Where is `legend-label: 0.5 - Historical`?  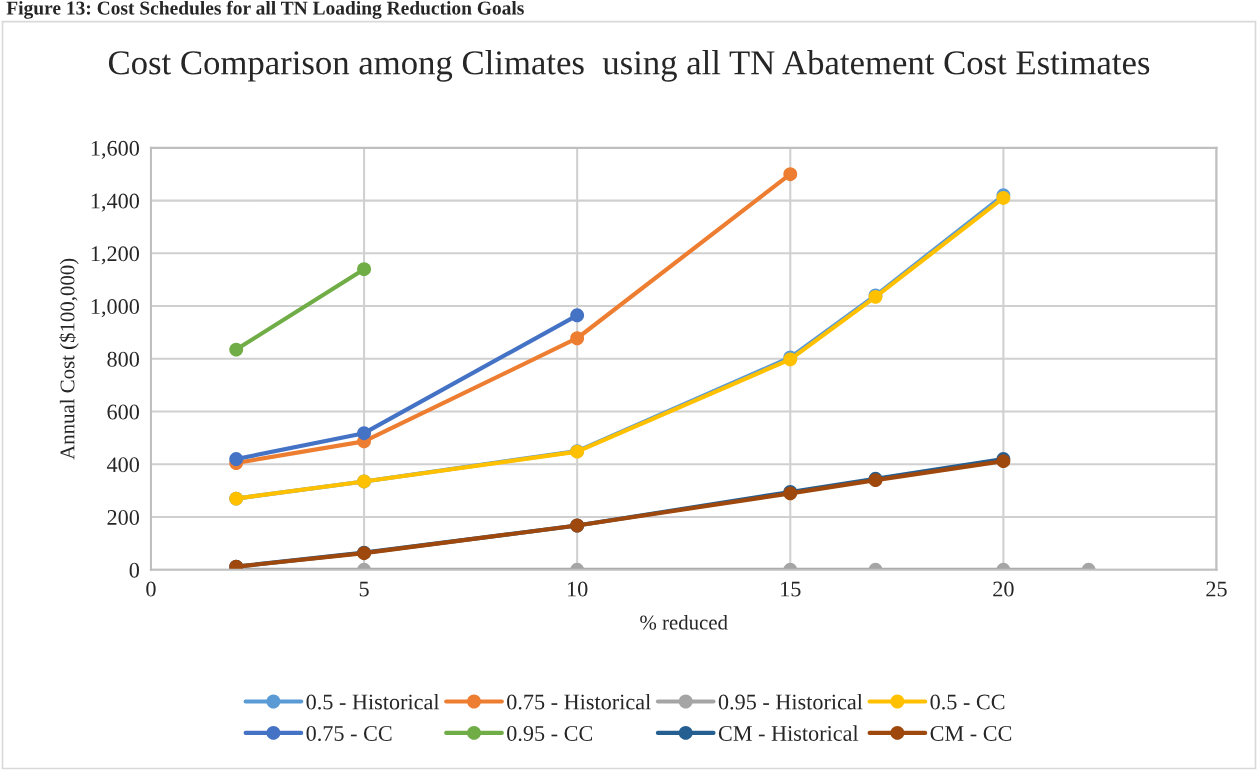 legend-label: 0.5 - Historical is located at coordinates (373, 701).